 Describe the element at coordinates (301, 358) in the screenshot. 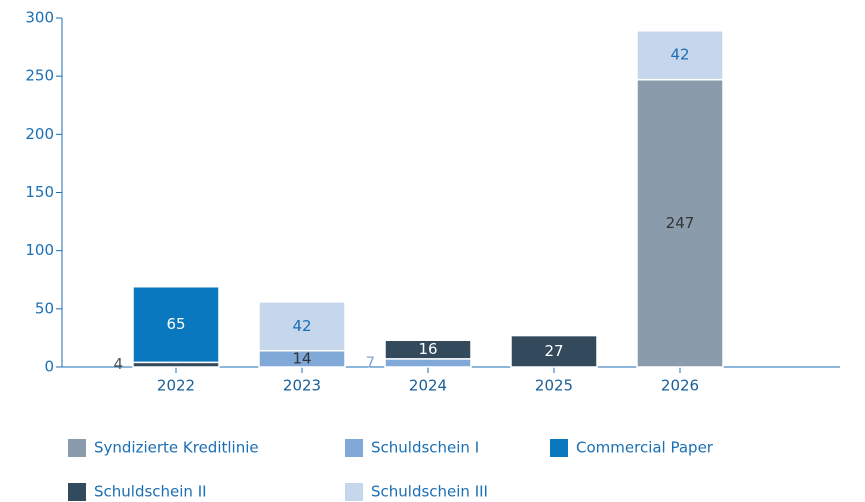

I see `data-label: 14` at that location.